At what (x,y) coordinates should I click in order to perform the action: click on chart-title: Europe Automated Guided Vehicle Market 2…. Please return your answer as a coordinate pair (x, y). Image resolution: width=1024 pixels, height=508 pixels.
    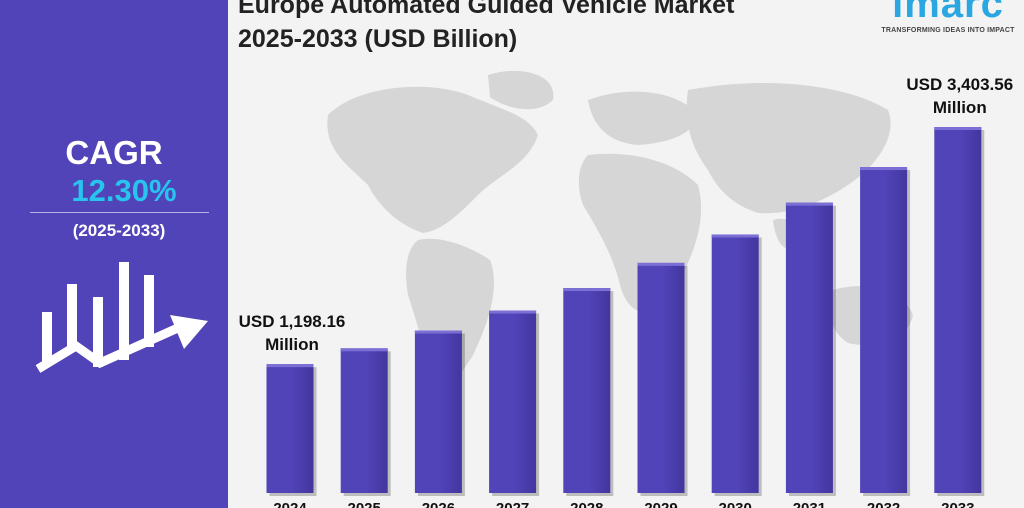
    Looking at the image, I should click on (558, 28).